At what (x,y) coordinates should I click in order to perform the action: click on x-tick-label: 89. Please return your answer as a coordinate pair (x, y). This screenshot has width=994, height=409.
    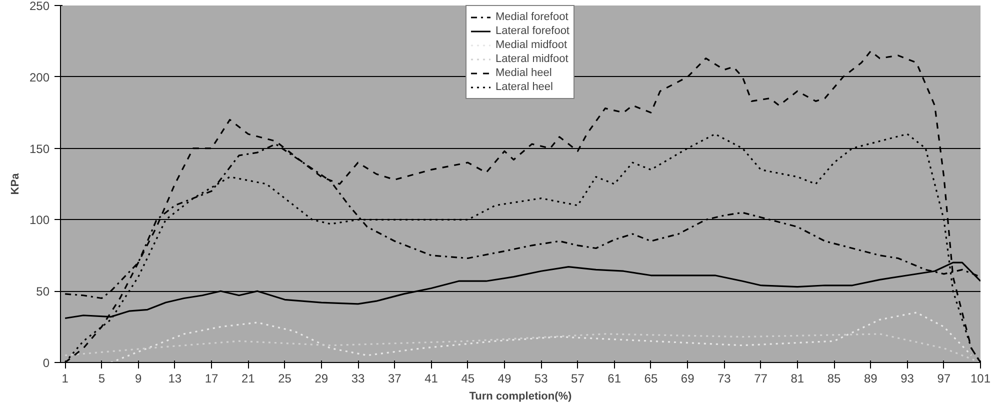
    Looking at the image, I should click on (871, 379).